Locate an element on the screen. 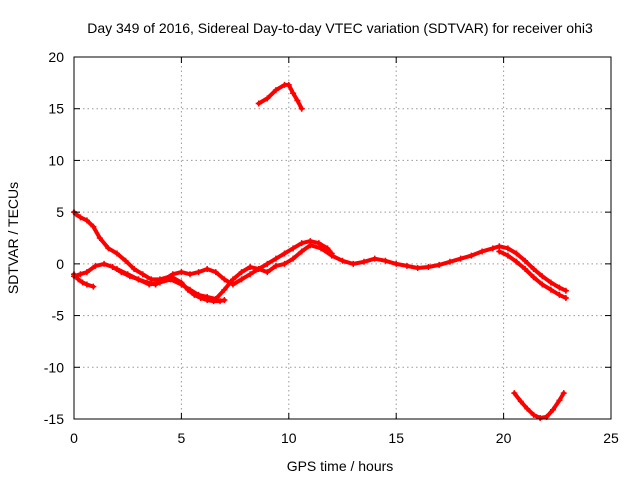 The height and width of the screenshot is (480, 640). y-tick-label: -15 is located at coordinates (54, 419).